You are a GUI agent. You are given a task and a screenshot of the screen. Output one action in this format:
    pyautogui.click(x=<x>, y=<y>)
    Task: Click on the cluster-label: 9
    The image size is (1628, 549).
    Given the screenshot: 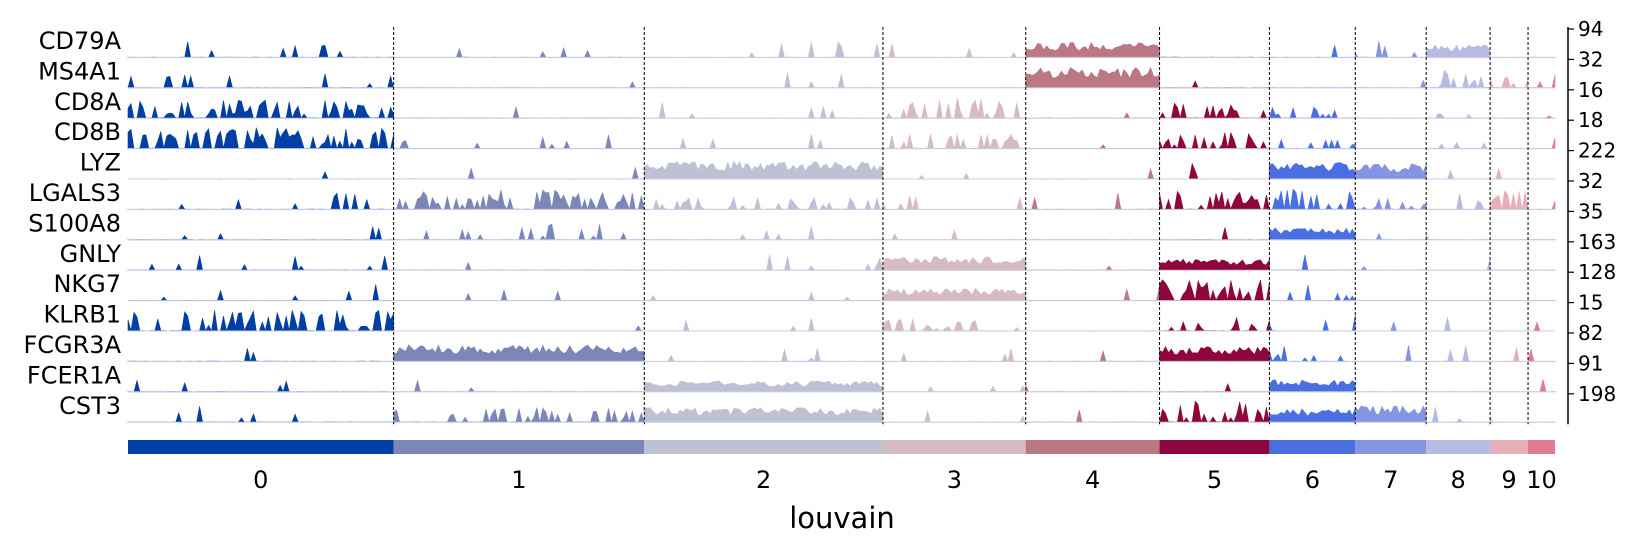 What is the action you would take?
    pyautogui.click(x=1508, y=480)
    